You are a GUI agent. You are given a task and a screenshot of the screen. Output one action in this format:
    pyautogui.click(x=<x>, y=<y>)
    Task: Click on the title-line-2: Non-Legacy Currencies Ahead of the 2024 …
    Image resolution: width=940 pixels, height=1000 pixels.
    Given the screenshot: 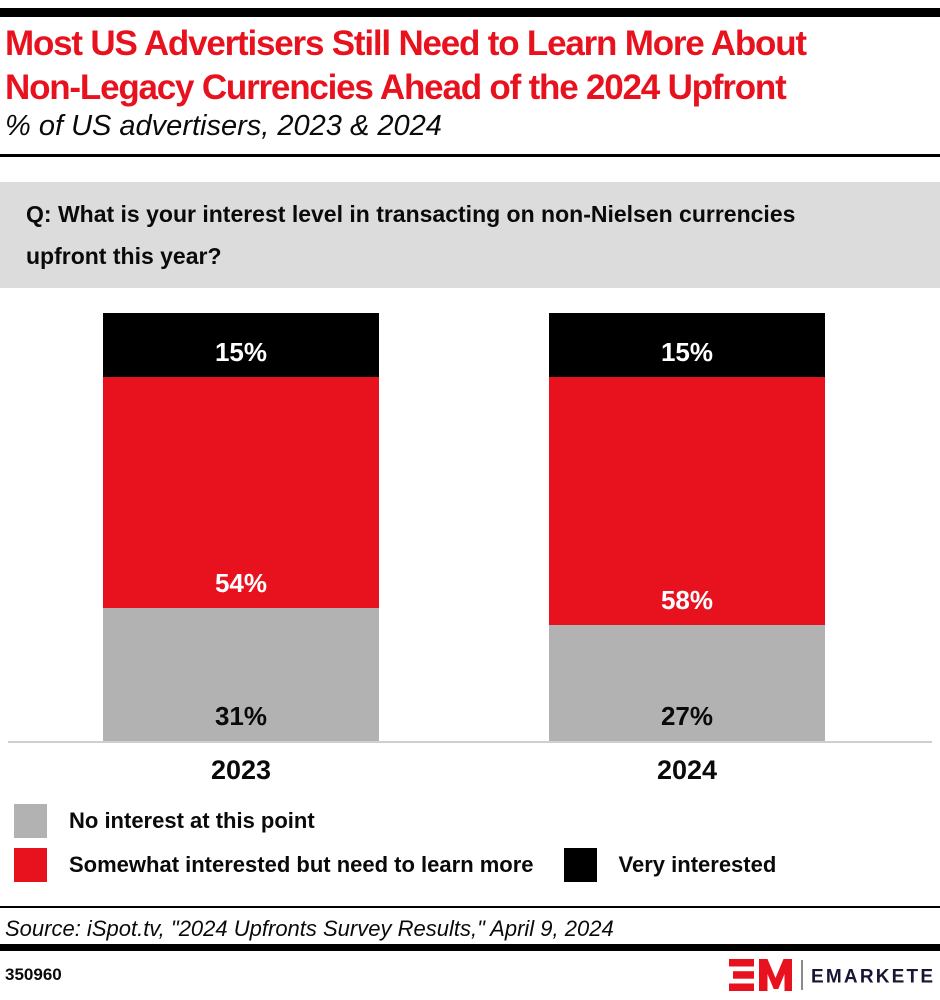 What is the action you would take?
    pyautogui.click(x=396, y=87)
    